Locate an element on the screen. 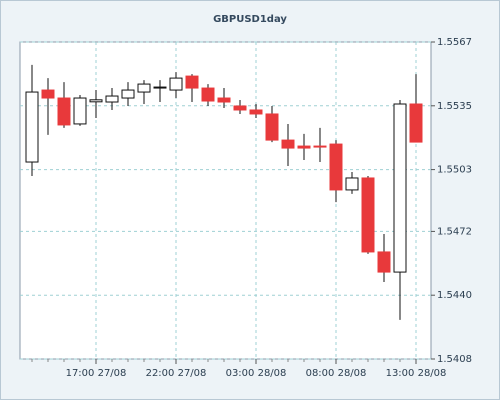 This screenshot has width=500, height=400. chart-title: GBPUSD1day is located at coordinates (250, 19).